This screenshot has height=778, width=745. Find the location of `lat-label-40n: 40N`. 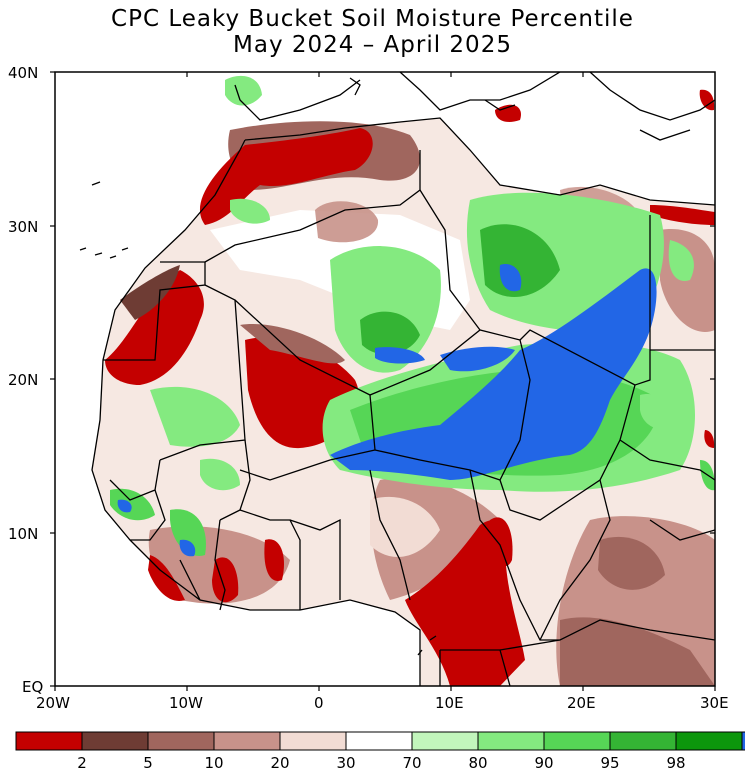

lat-label-40n: 40N is located at coordinates (23, 73).